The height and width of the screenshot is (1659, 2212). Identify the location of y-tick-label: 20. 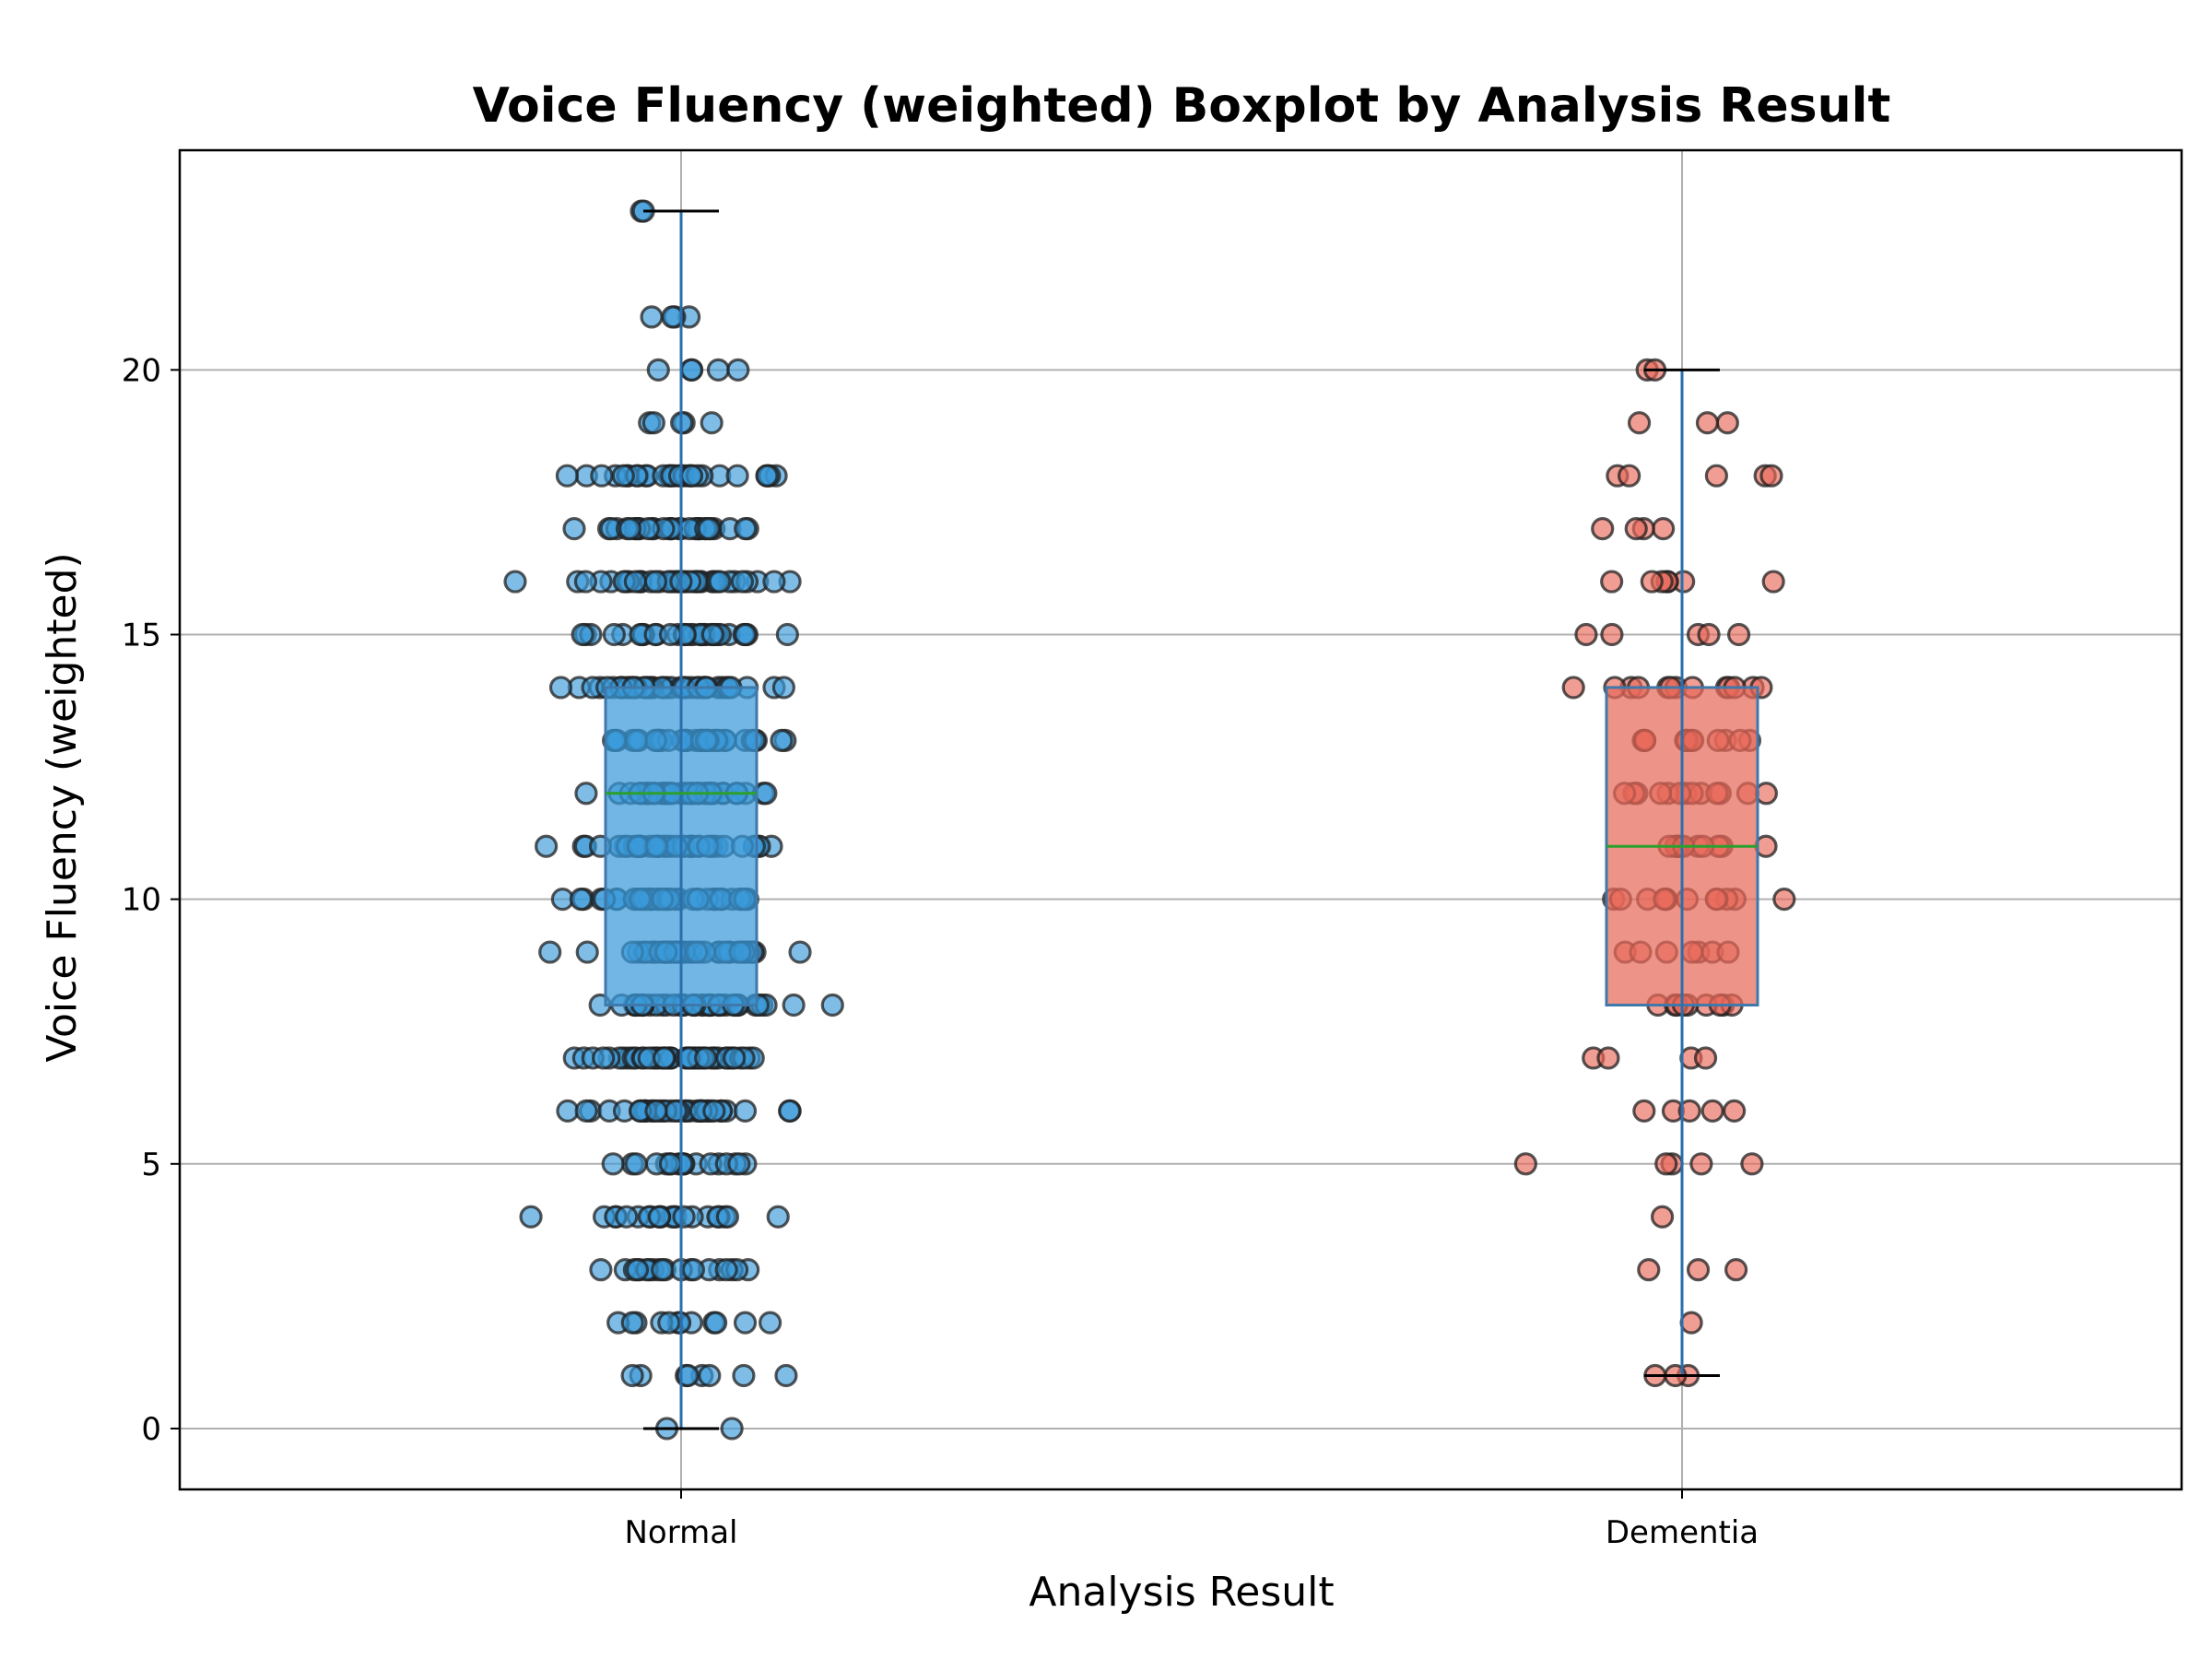
(141, 370).